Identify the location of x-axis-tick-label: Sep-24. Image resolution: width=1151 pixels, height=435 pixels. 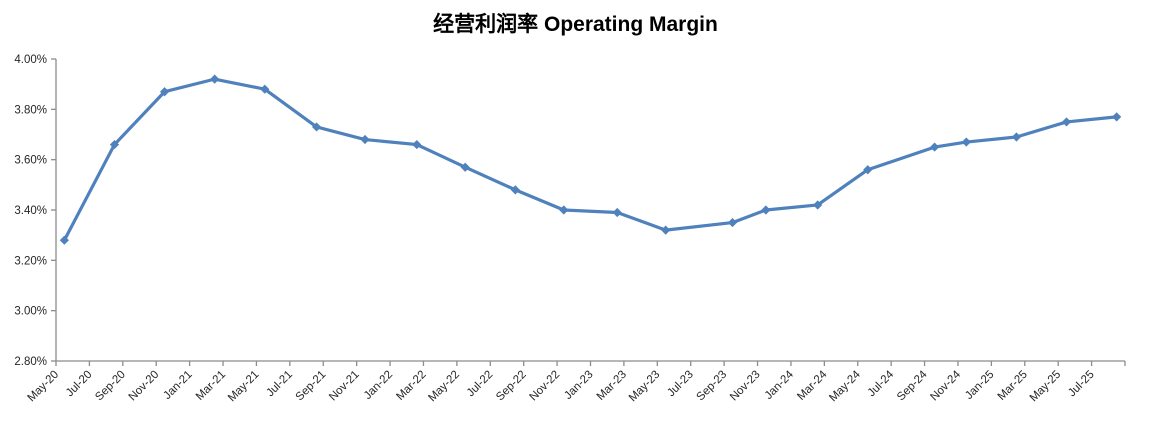
(912, 385).